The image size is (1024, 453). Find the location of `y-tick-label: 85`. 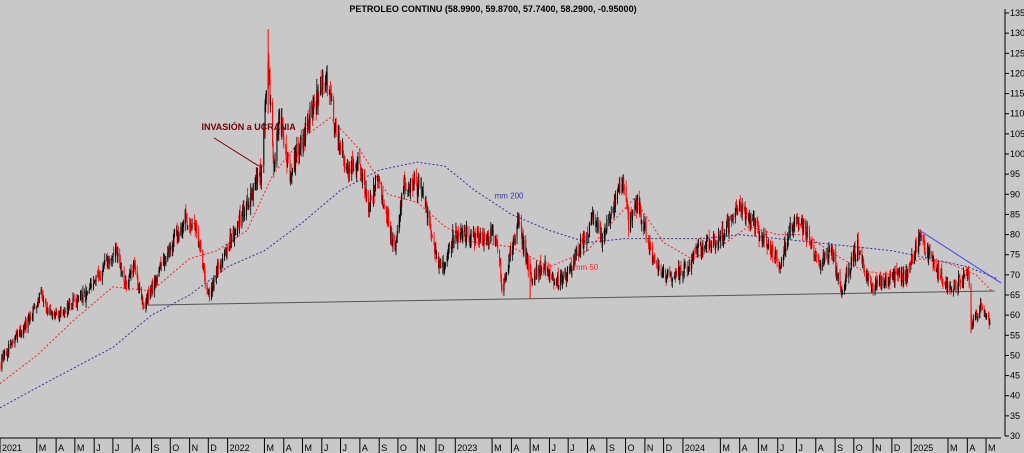

y-tick-label: 85 is located at coordinates (1015, 214).